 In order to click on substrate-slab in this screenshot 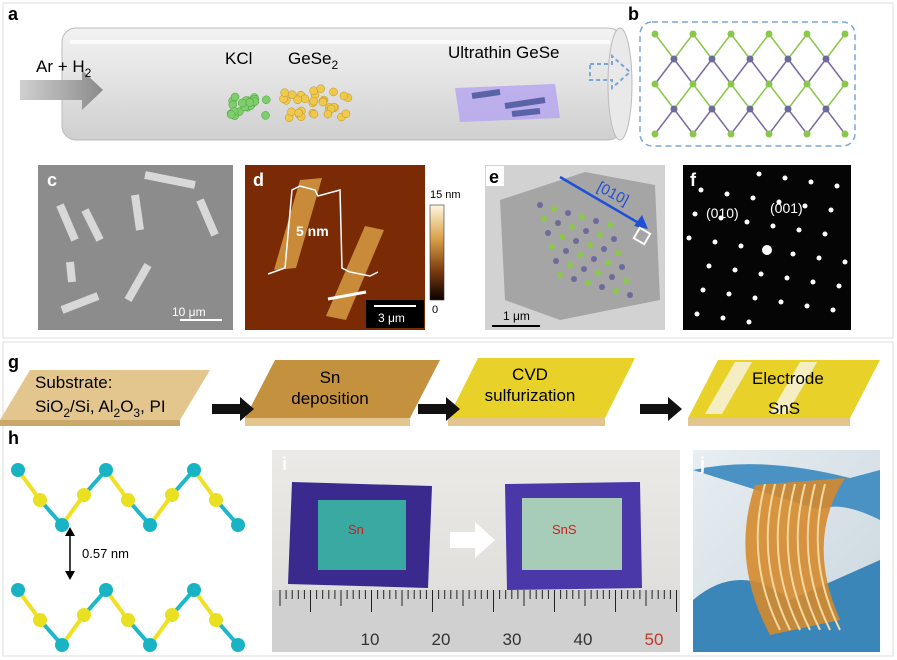, I will do `click(105, 395)`.